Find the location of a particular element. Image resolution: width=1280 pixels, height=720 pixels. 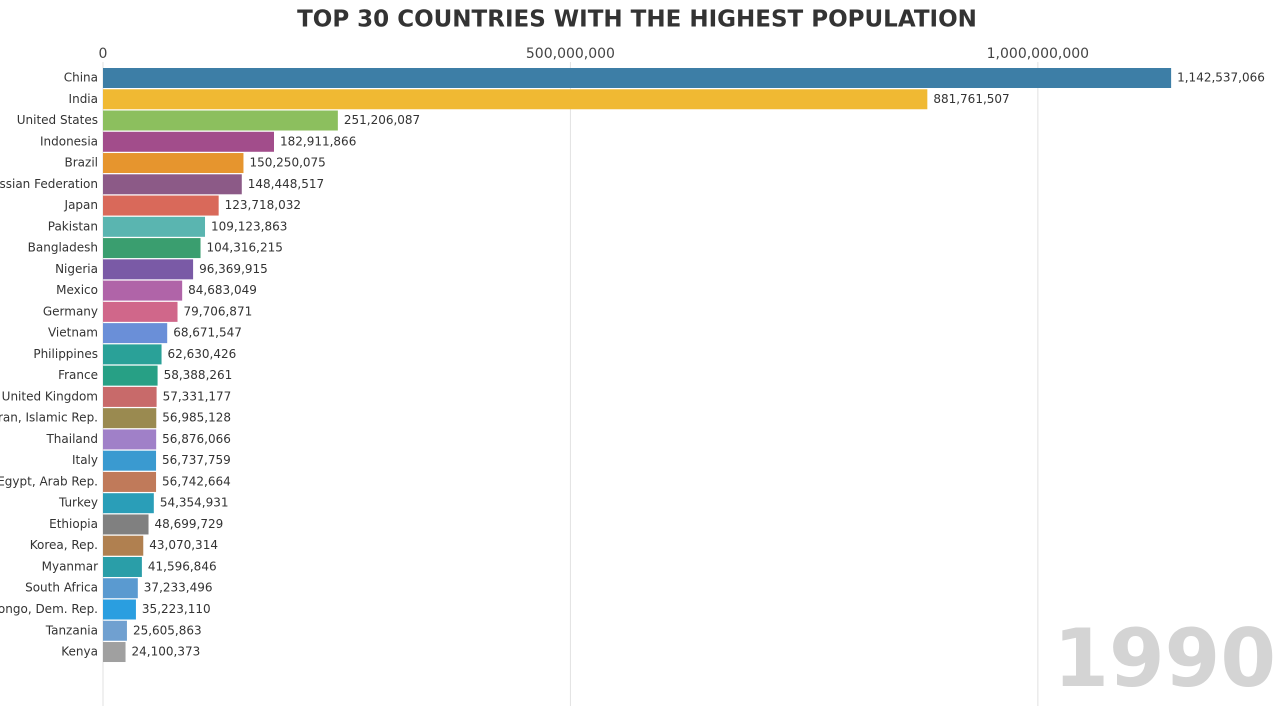

y-tick-label: India is located at coordinates (83, 99).